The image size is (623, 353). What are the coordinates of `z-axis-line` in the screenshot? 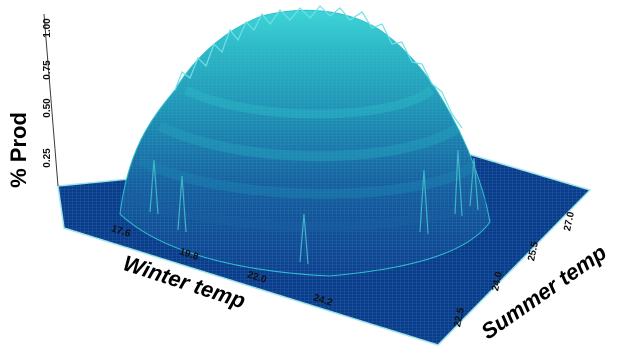 It's located at (51, 100).